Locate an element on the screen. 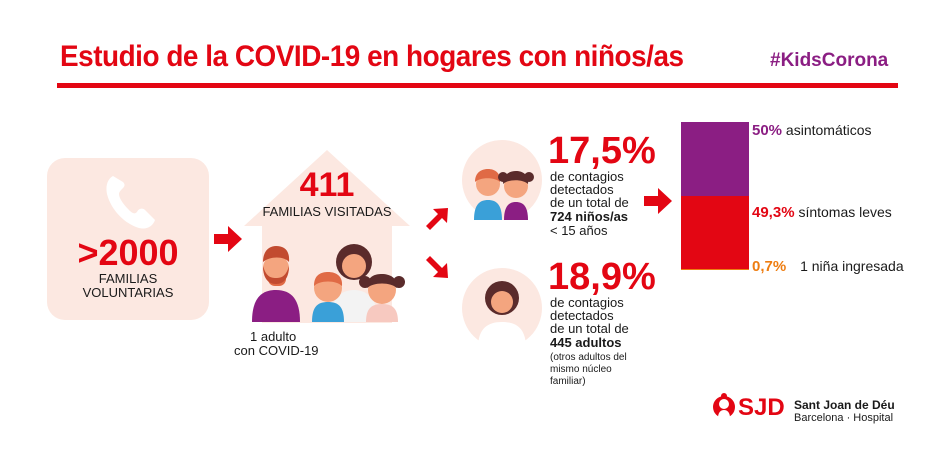 The image size is (945, 451). bar-segment-asintomaticos is located at coordinates (715, 159).